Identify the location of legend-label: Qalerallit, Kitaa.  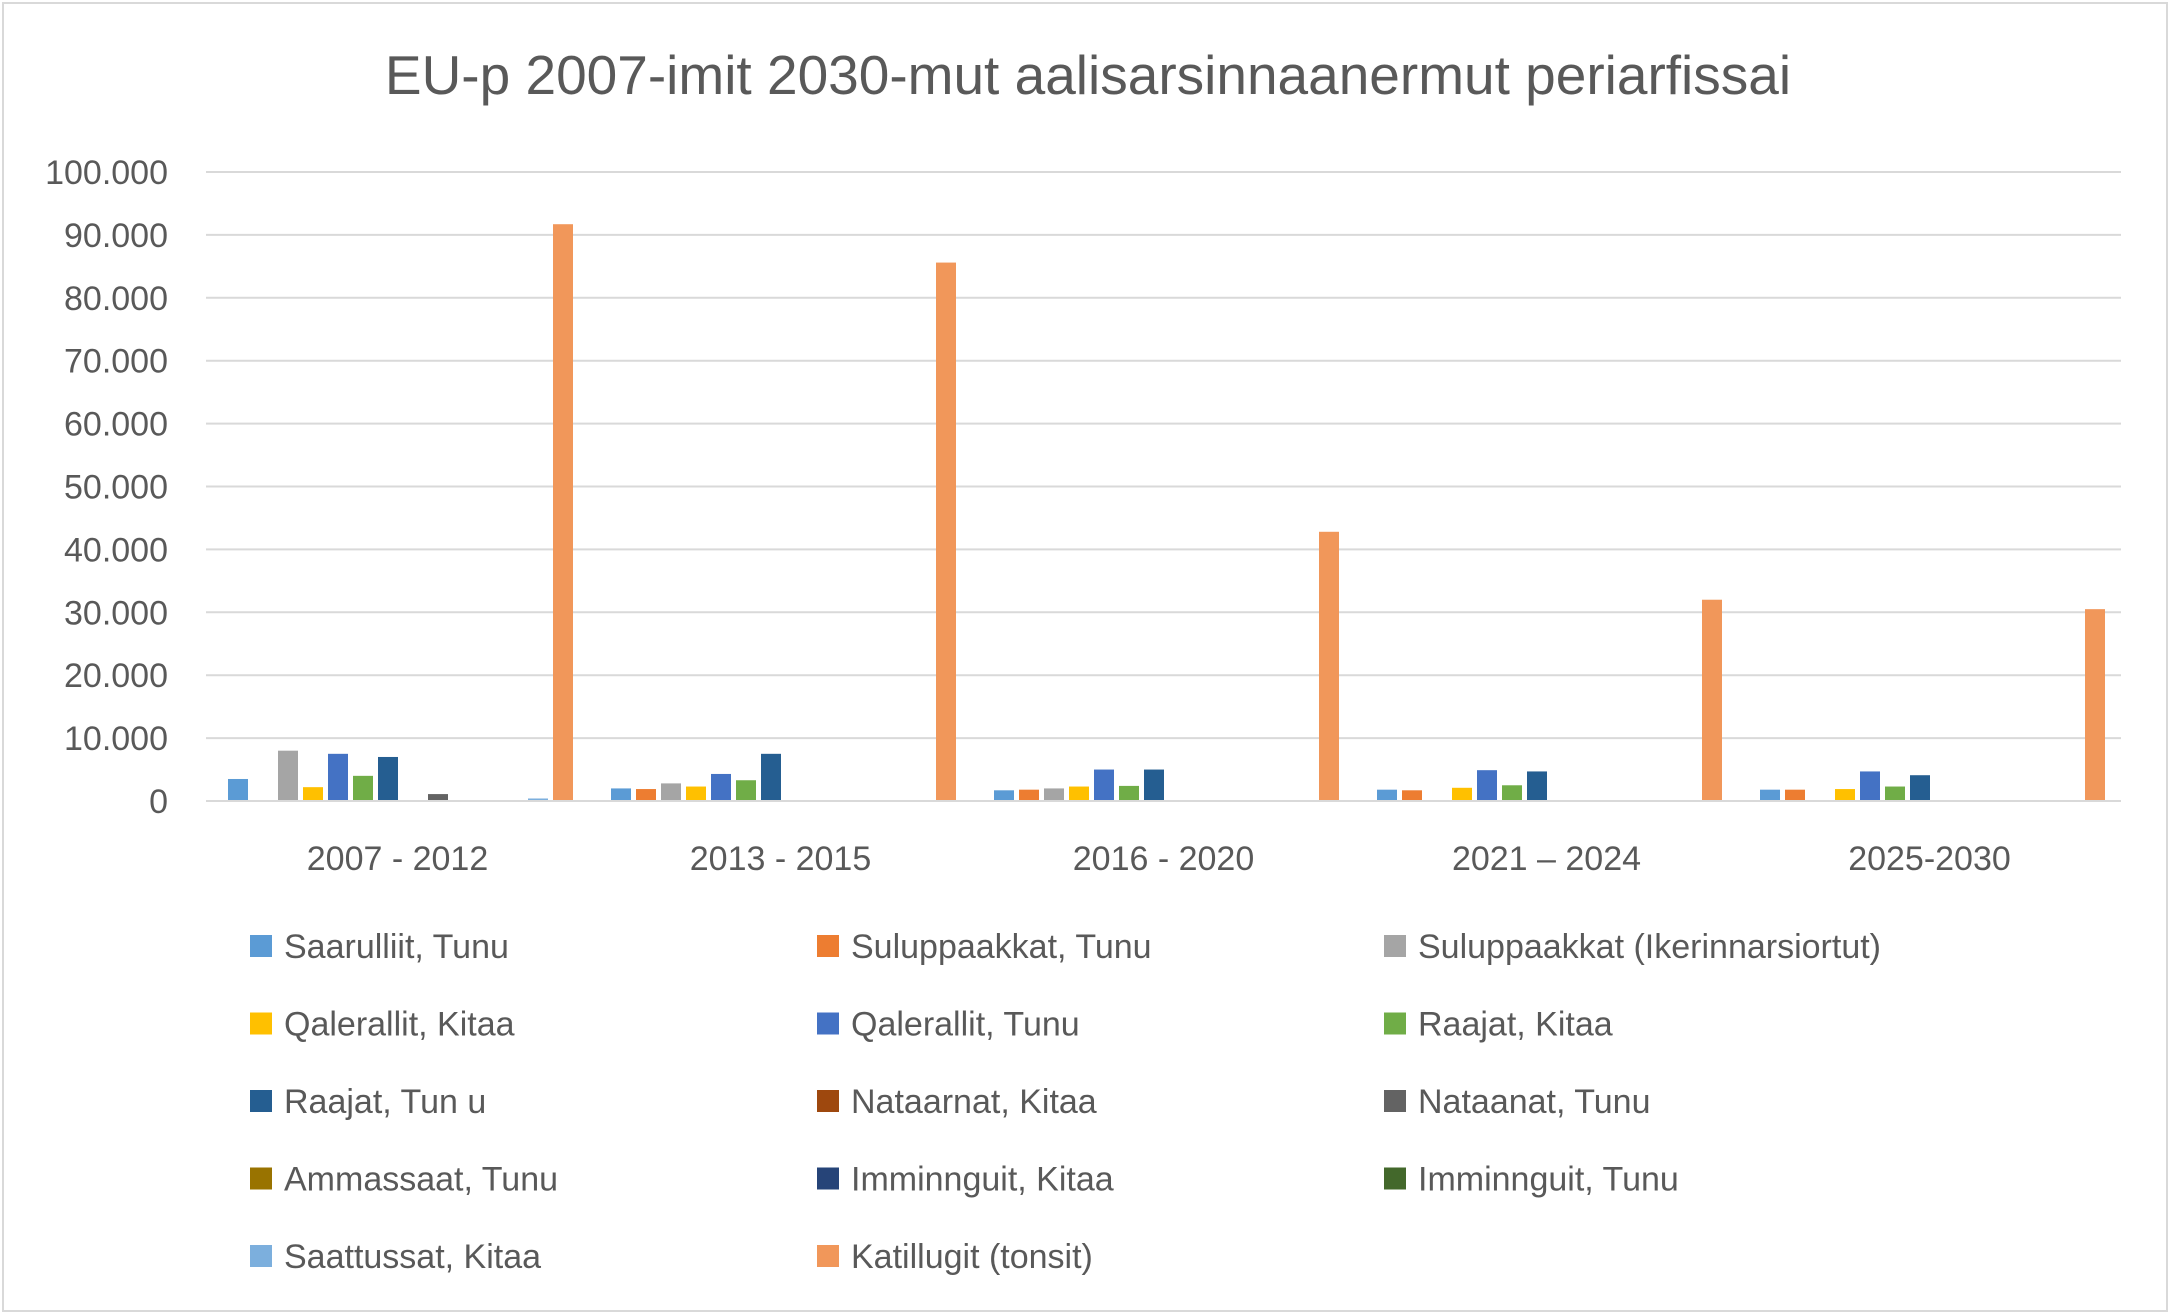
(399, 1025).